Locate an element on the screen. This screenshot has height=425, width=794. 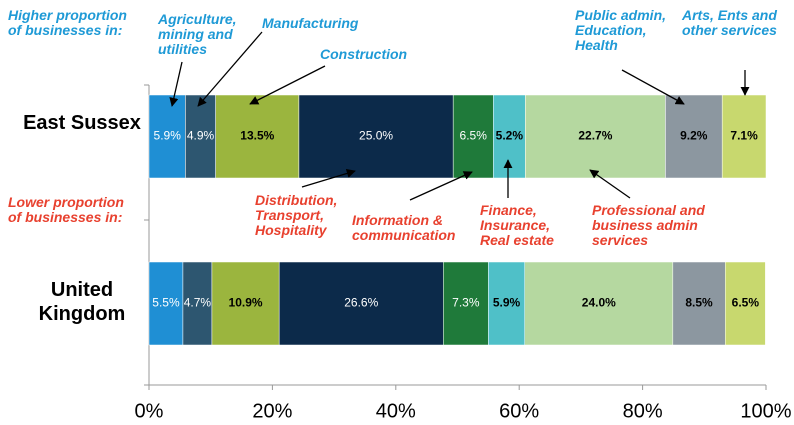
x-tick-label: 20% is located at coordinates (272, 411).